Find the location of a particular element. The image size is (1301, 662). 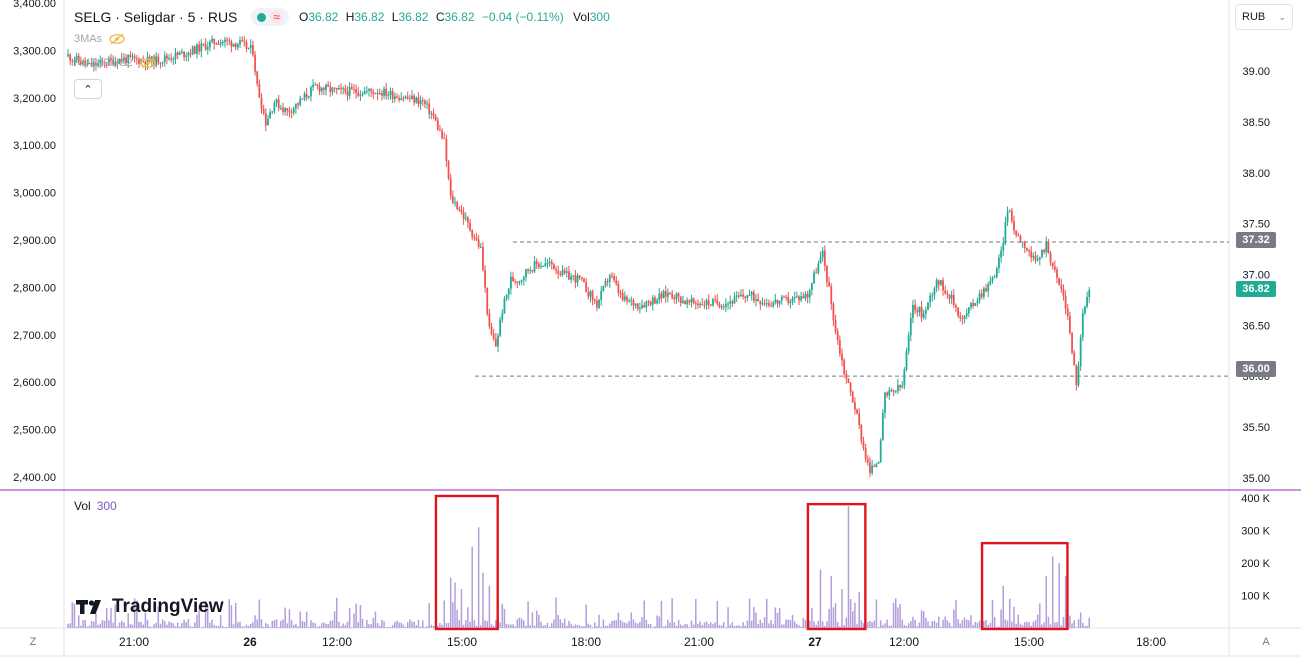

price-tick-label: 38.50 is located at coordinates (1256, 123).